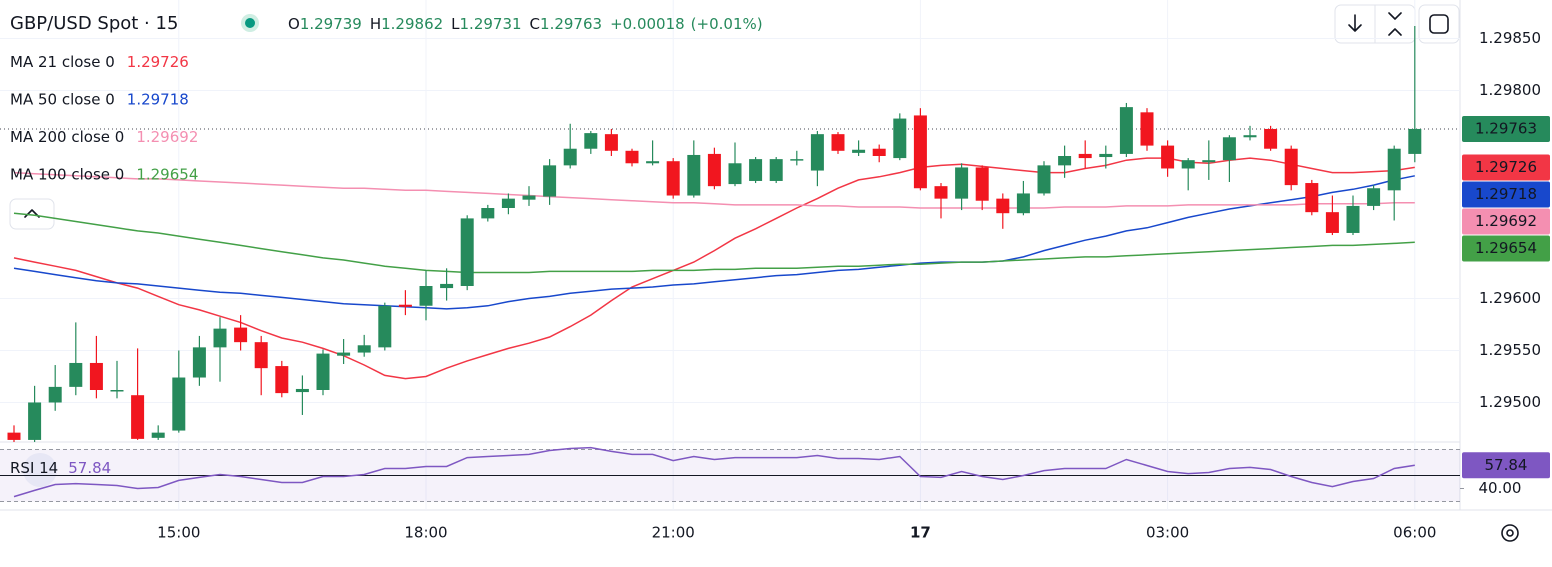 This screenshot has width=1552, height=567. Describe the element at coordinates (167, 137) in the screenshot. I see `ma-value: 1.29692` at that location.